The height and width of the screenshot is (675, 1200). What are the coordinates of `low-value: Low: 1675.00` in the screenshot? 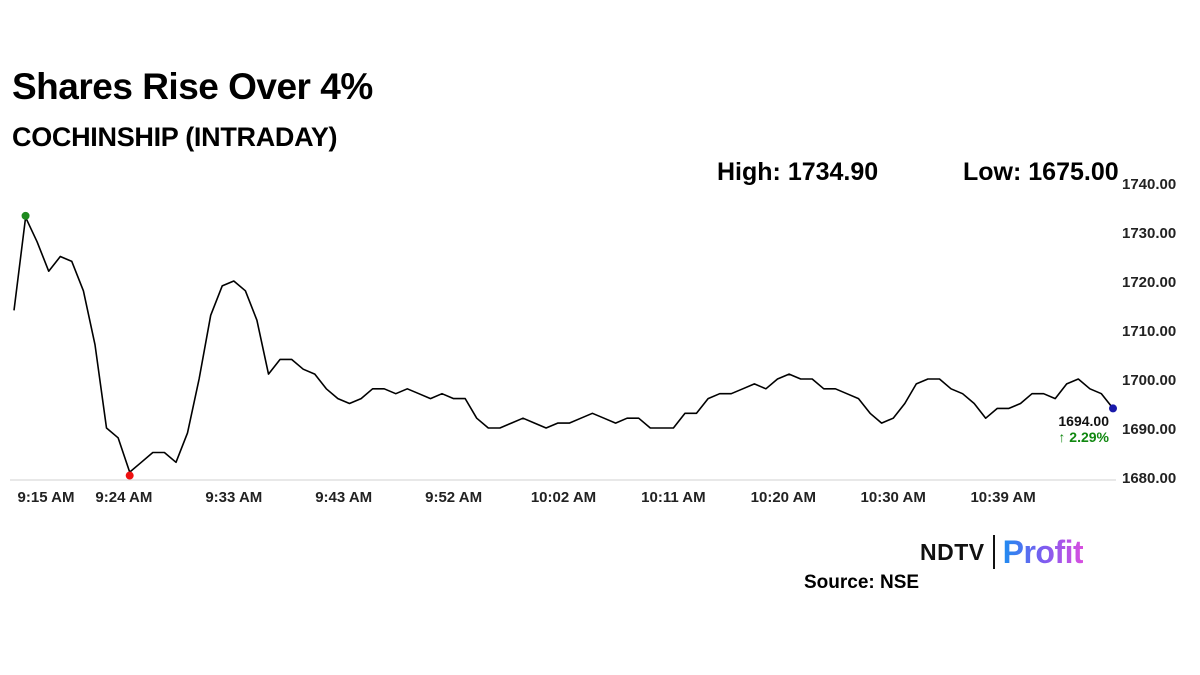 It's located at (1041, 172).